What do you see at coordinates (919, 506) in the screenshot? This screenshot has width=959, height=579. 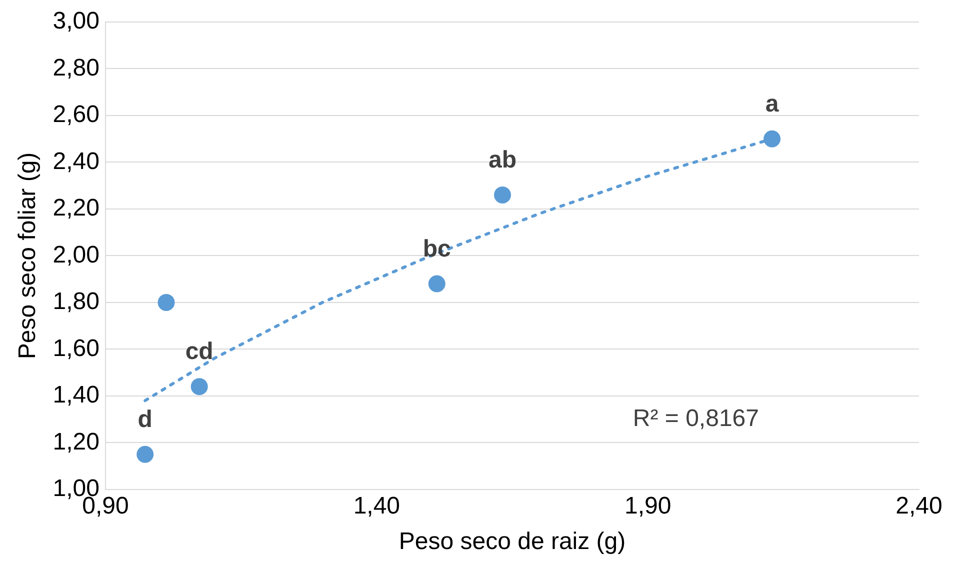 I see `x-tick-label: 2,40` at bounding box center [919, 506].